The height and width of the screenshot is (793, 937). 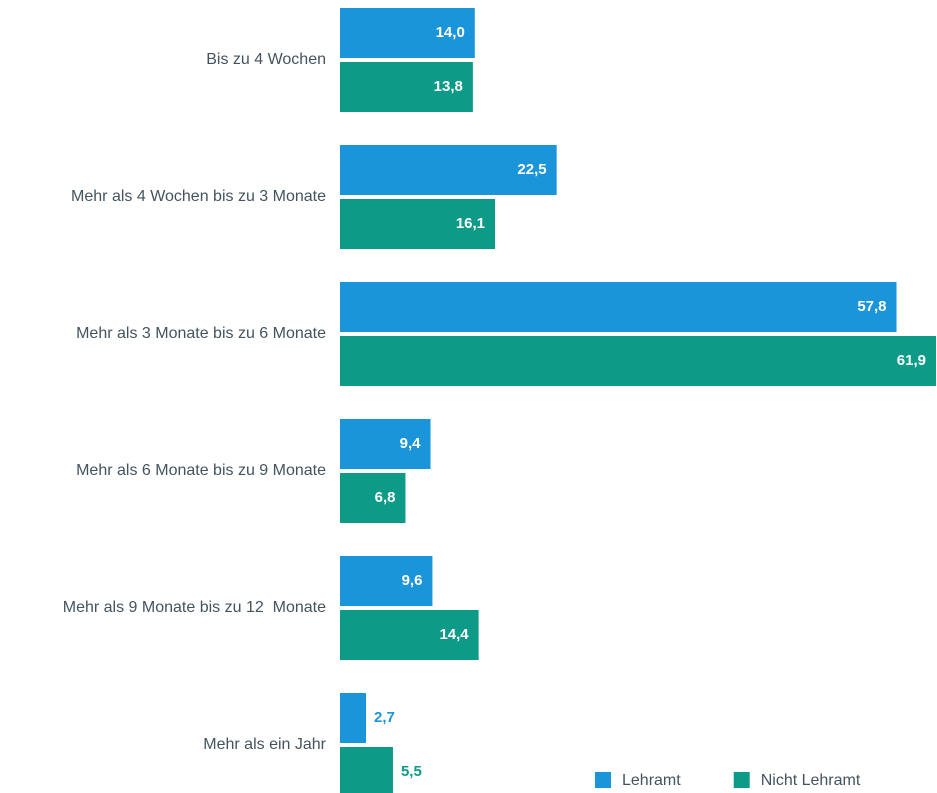 What do you see at coordinates (911, 360) in the screenshot?
I see `value-label: 61,9` at bounding box center [911, 360].